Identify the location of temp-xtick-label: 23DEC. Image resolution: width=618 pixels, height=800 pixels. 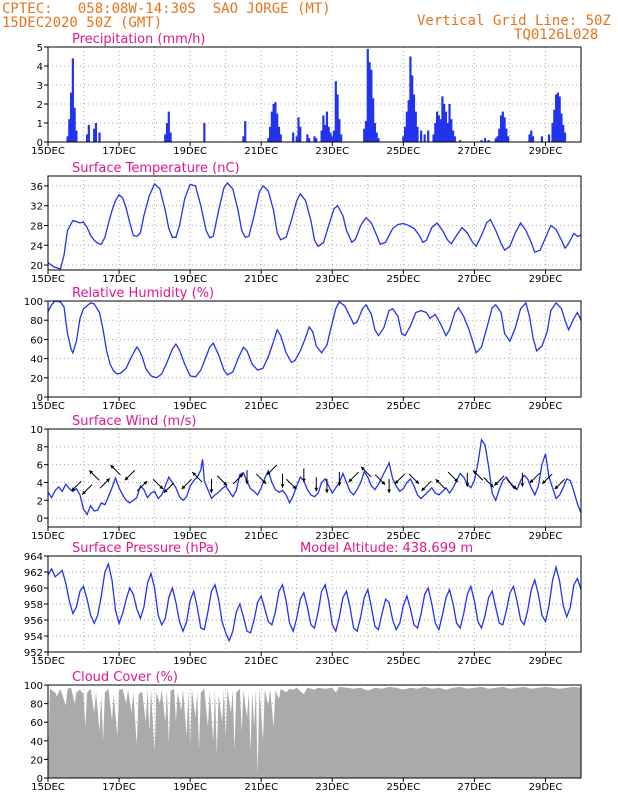
(332, 279).